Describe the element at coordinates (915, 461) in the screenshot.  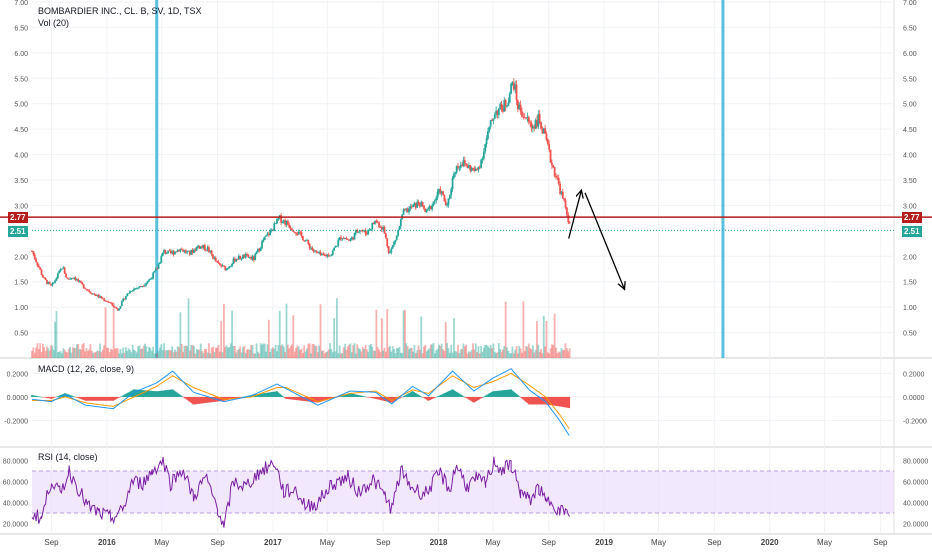
I see `rsi-tick-label-right: 80.0000` at that location.